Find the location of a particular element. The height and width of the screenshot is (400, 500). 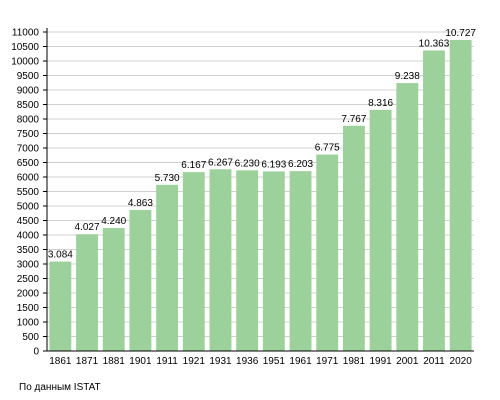

bar-1991 is located at coordinates (380, 230).